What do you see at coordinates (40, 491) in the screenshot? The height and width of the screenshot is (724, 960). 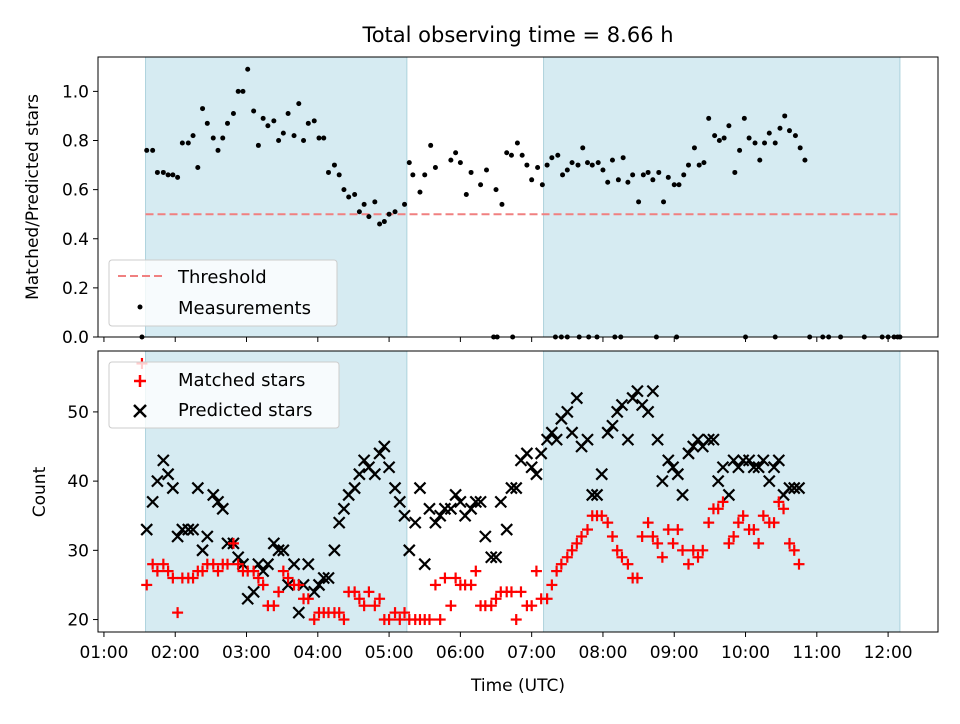 I see `bottom-y-axis-label: Count` at bounding box center [40, 491].